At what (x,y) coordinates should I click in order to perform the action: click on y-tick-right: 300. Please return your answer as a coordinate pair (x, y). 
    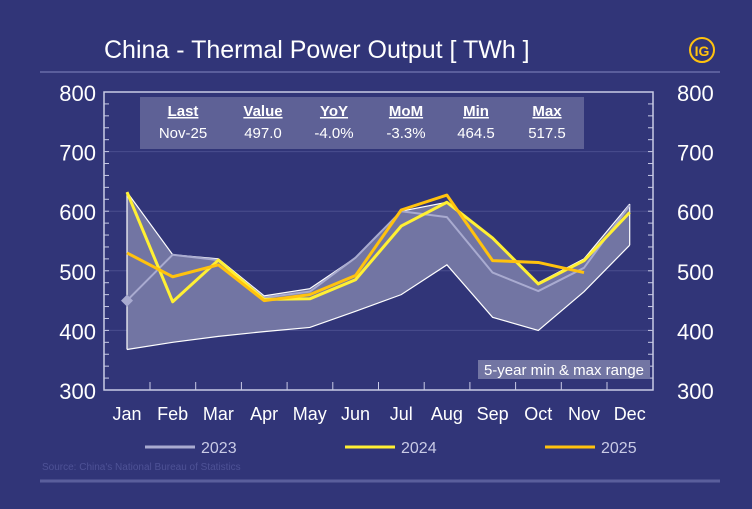
    Looking at the image, I should click on (695, 391).